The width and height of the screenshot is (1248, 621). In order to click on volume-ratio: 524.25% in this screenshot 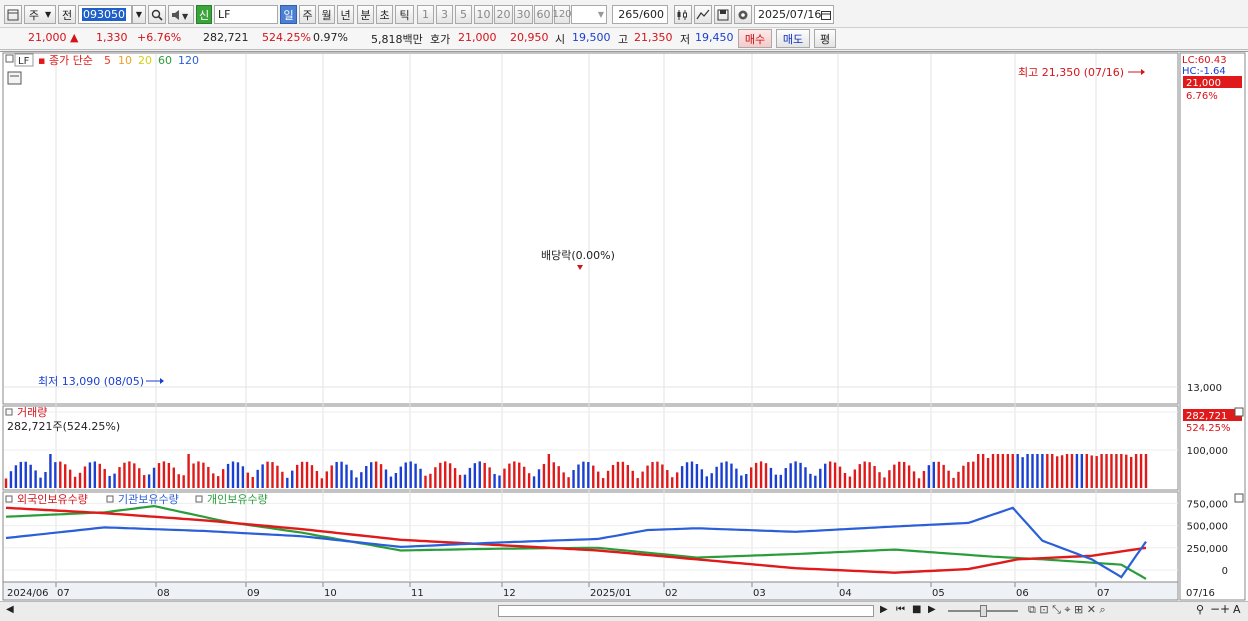, I will do `click(286, 37)`.